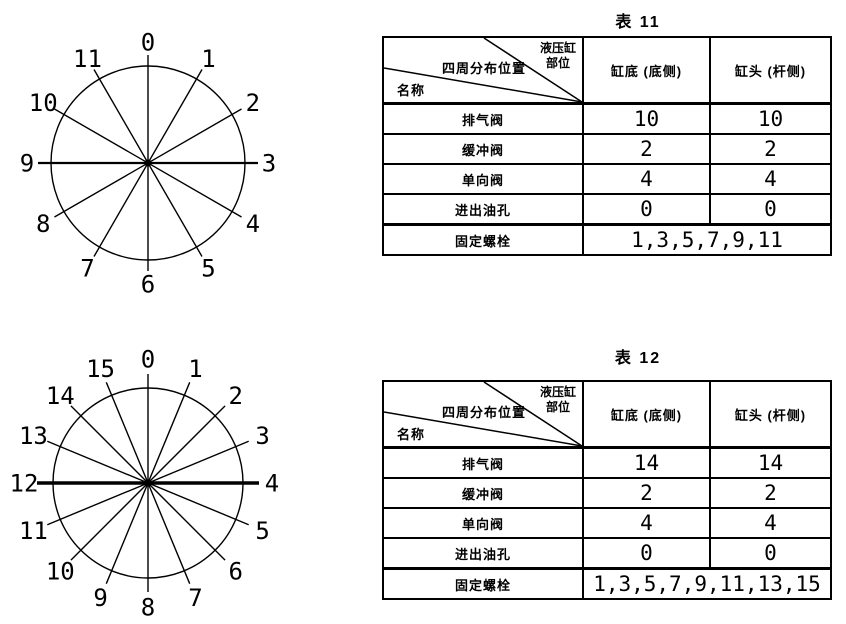  I want to click on table-row: 固定螺栓 1,3,5,7,9,11,13,15, so click(607, 582).